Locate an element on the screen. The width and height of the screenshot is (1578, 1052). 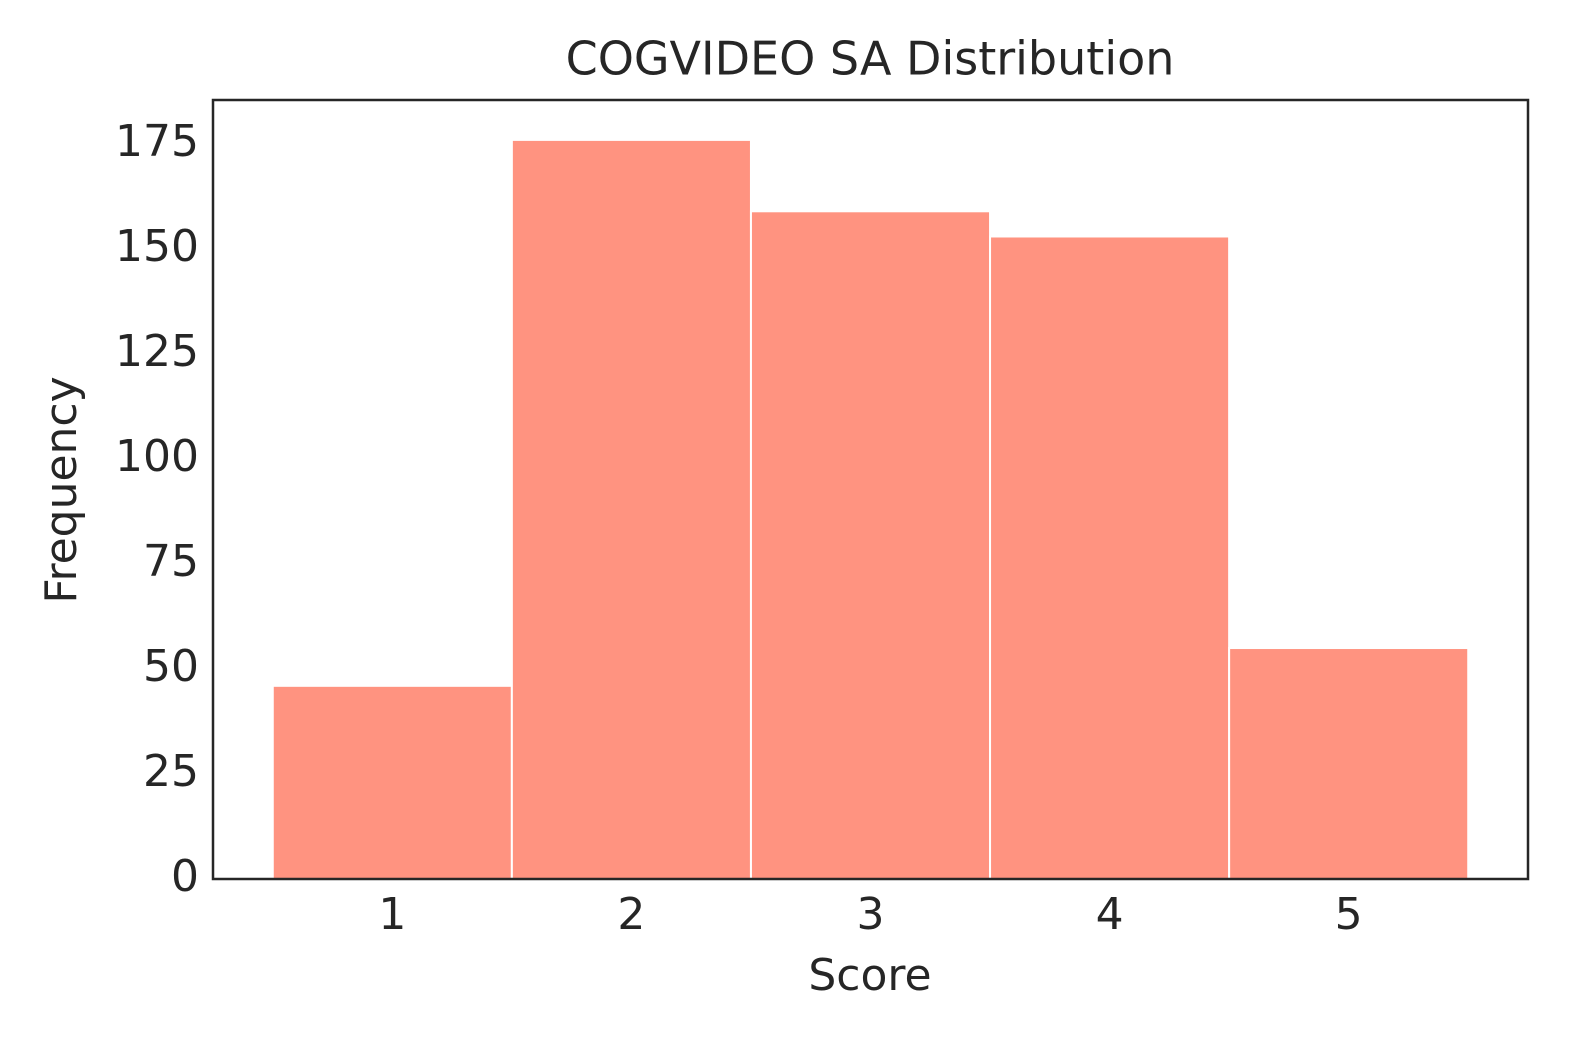
y-tick-label: 150 is located at coordinates (157, 246).